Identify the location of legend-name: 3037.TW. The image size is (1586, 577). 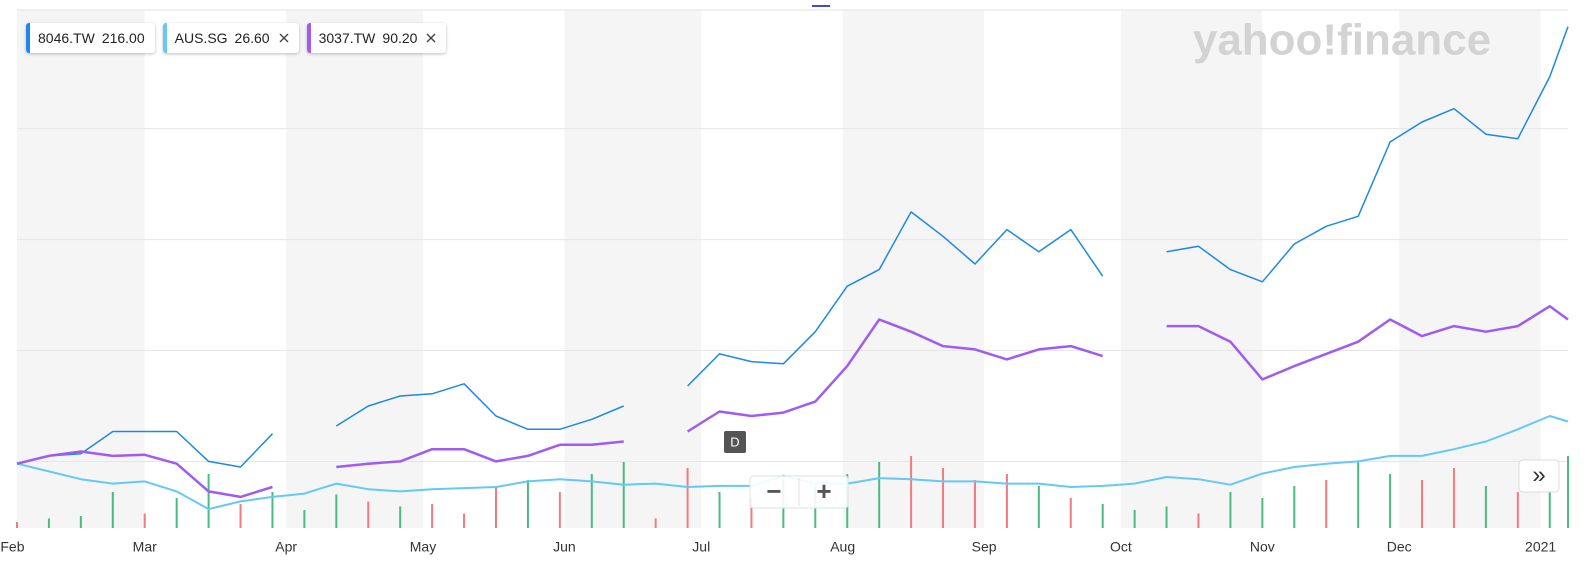
(347, 38).